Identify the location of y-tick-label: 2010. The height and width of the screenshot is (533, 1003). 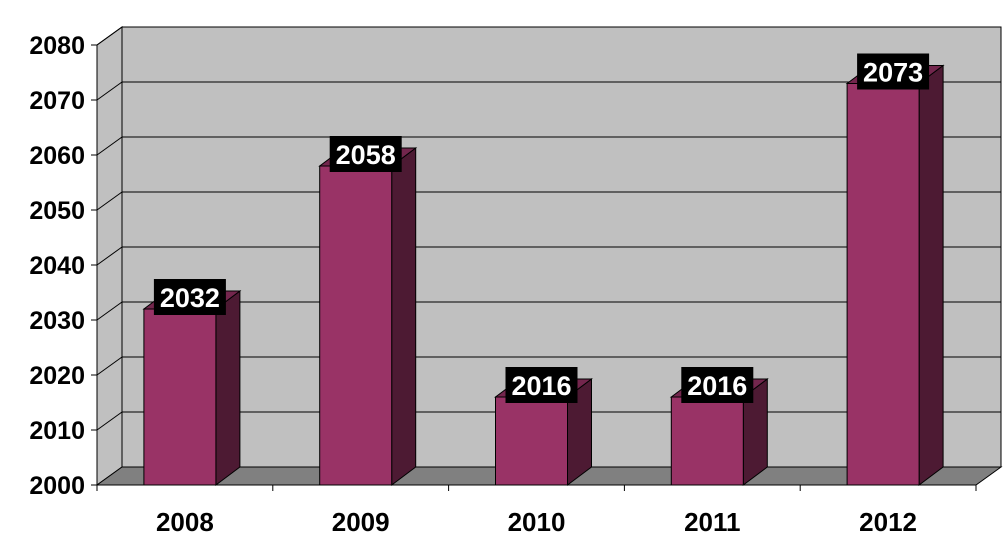
(57, 431).